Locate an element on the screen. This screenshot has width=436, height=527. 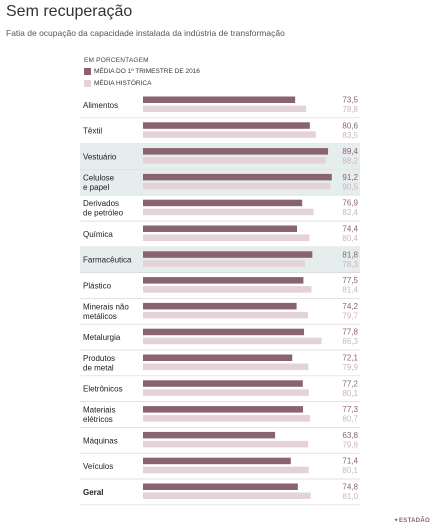
category-label: Geral is located at coordinates (93, 492).